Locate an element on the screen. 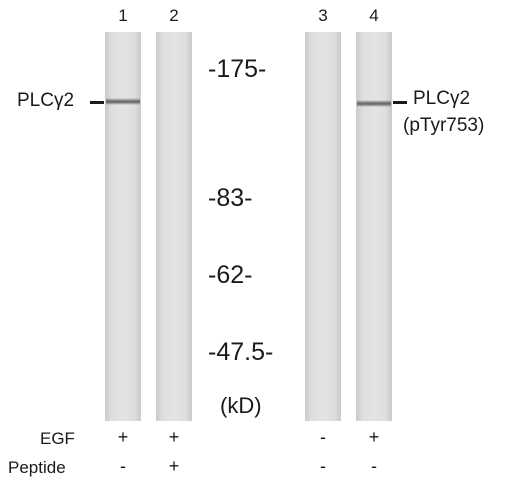 The height and width of the screenshot is (484, 505). marker-47-5: -47.5- is located at coordinates (241, 352).